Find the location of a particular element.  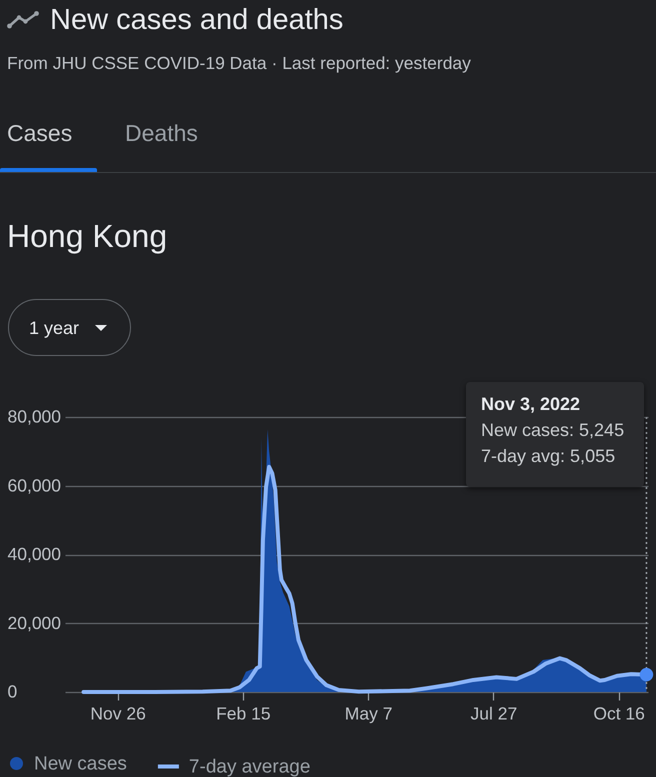

y-tick-label: 0 is located at coordinates (13, 692).